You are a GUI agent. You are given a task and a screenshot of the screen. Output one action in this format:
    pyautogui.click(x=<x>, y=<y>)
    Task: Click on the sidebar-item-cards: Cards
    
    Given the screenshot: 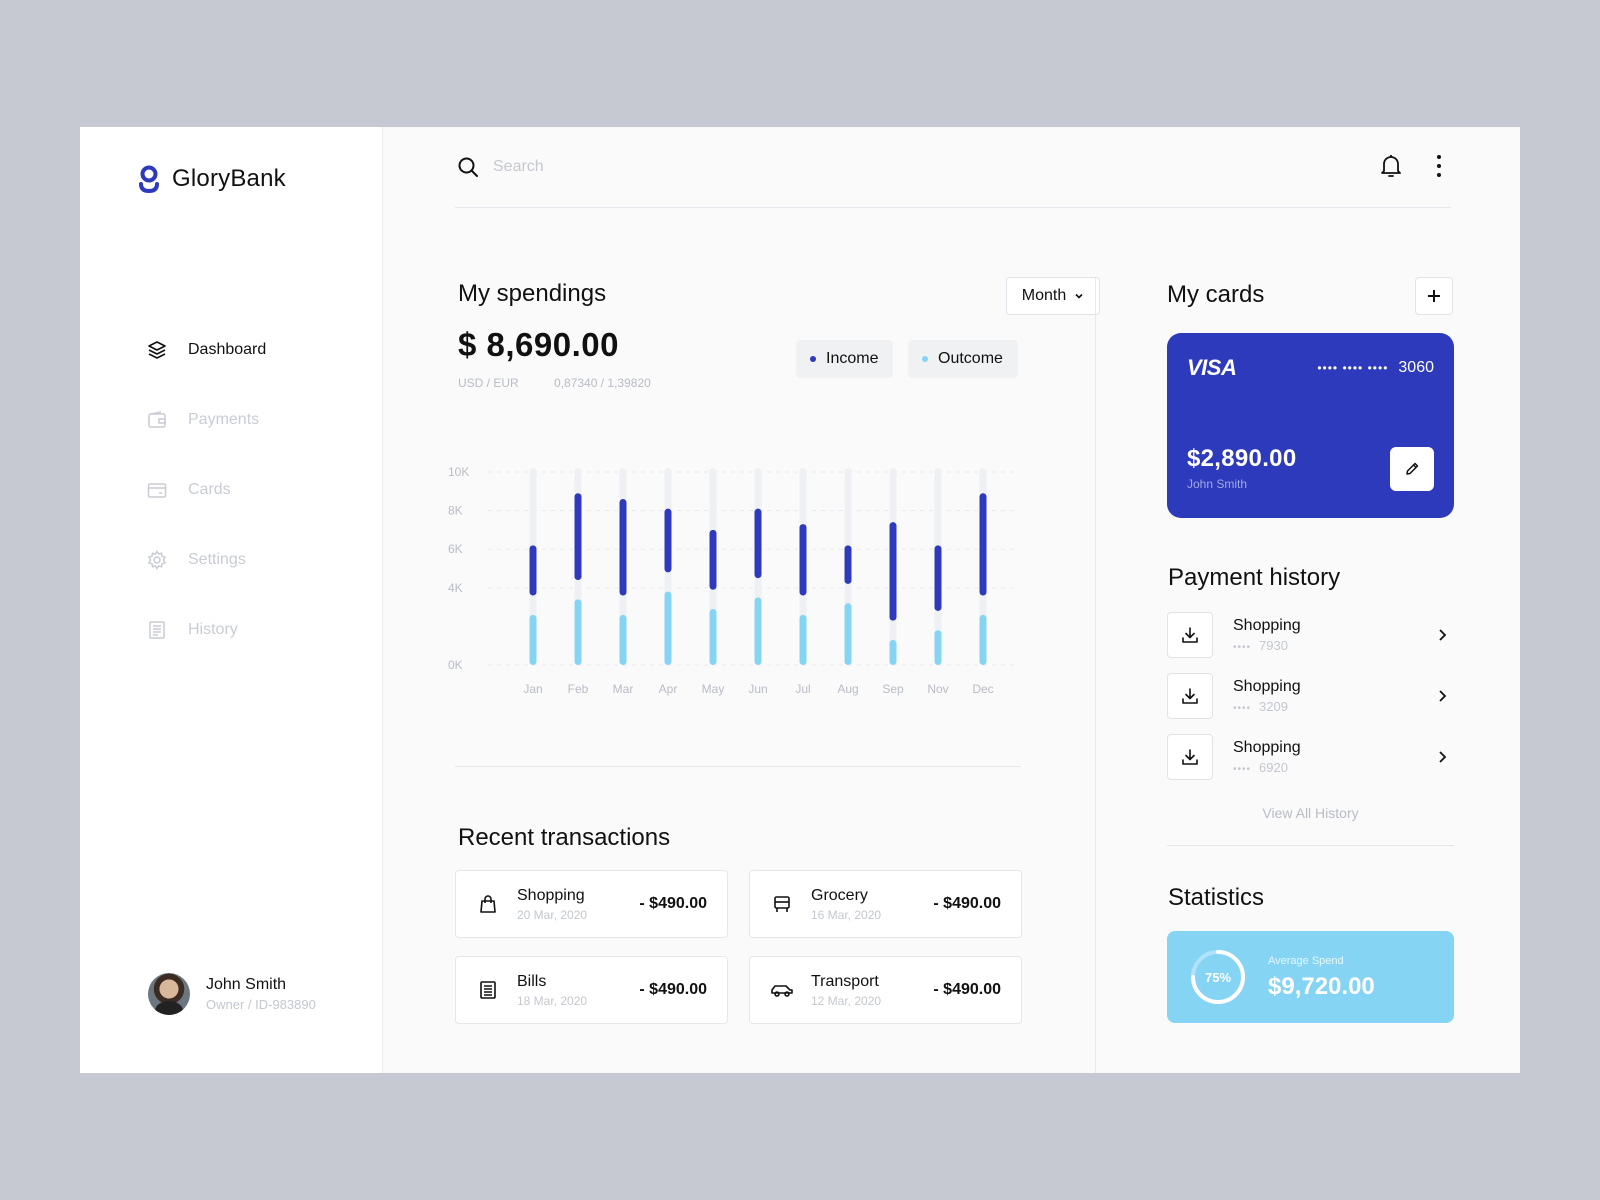 What is the action you would take?
    pyautogui.click(x=206, y=490)
    